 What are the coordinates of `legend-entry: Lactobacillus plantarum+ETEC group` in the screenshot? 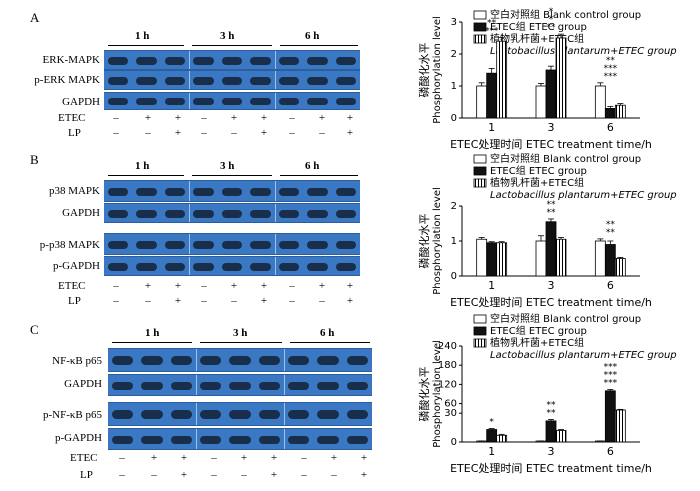 It's located at (583, 51).